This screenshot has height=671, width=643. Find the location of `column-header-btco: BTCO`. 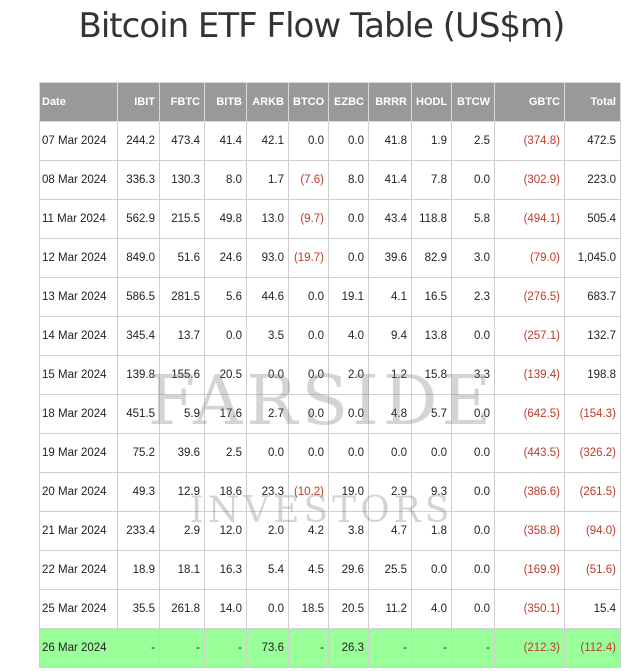

column-header-btco: BTCO is located at coordinates (308, 102).